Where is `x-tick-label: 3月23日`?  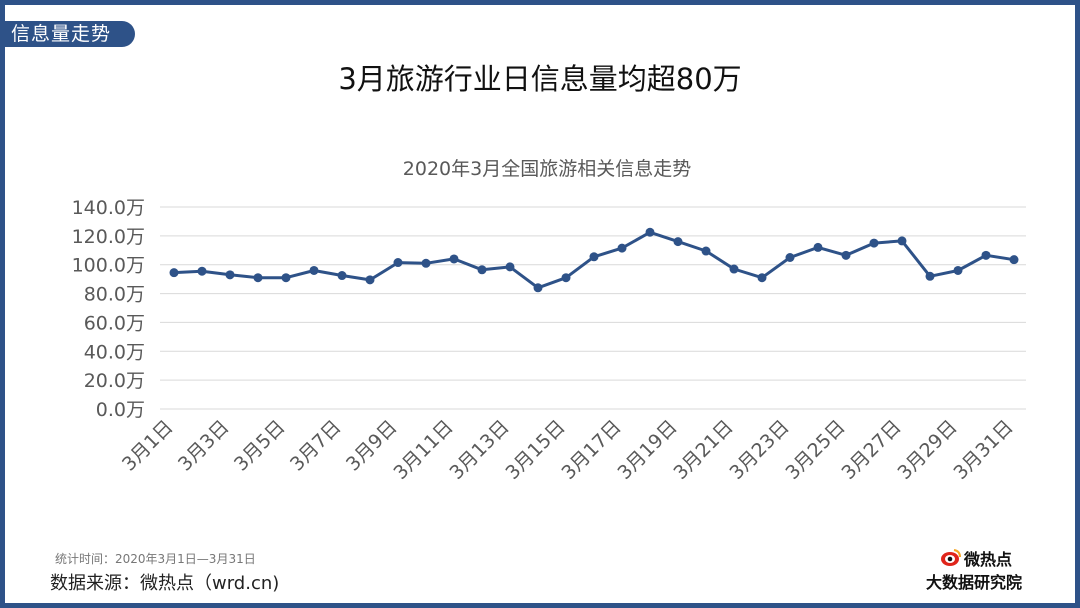
x-tick-label: 3月23日 is located at coordinates (759, 450).